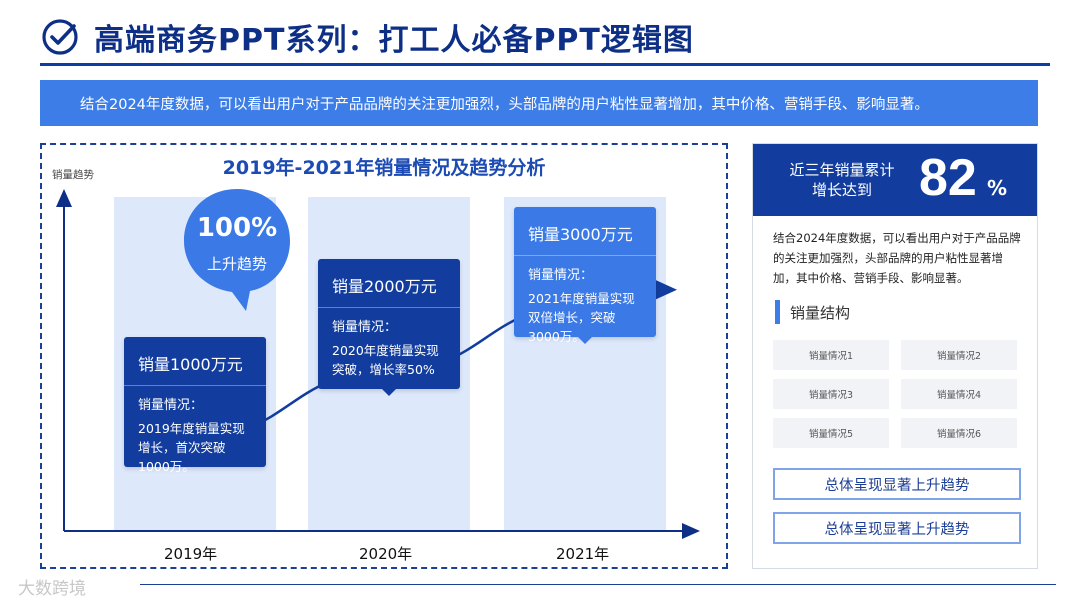 Image resolution: width=1080 pixels, height=608 pixels. Describe the element at coordinates (959, 394) in the screenshot. I see `structure-item-4: 销量情况4` at that location.